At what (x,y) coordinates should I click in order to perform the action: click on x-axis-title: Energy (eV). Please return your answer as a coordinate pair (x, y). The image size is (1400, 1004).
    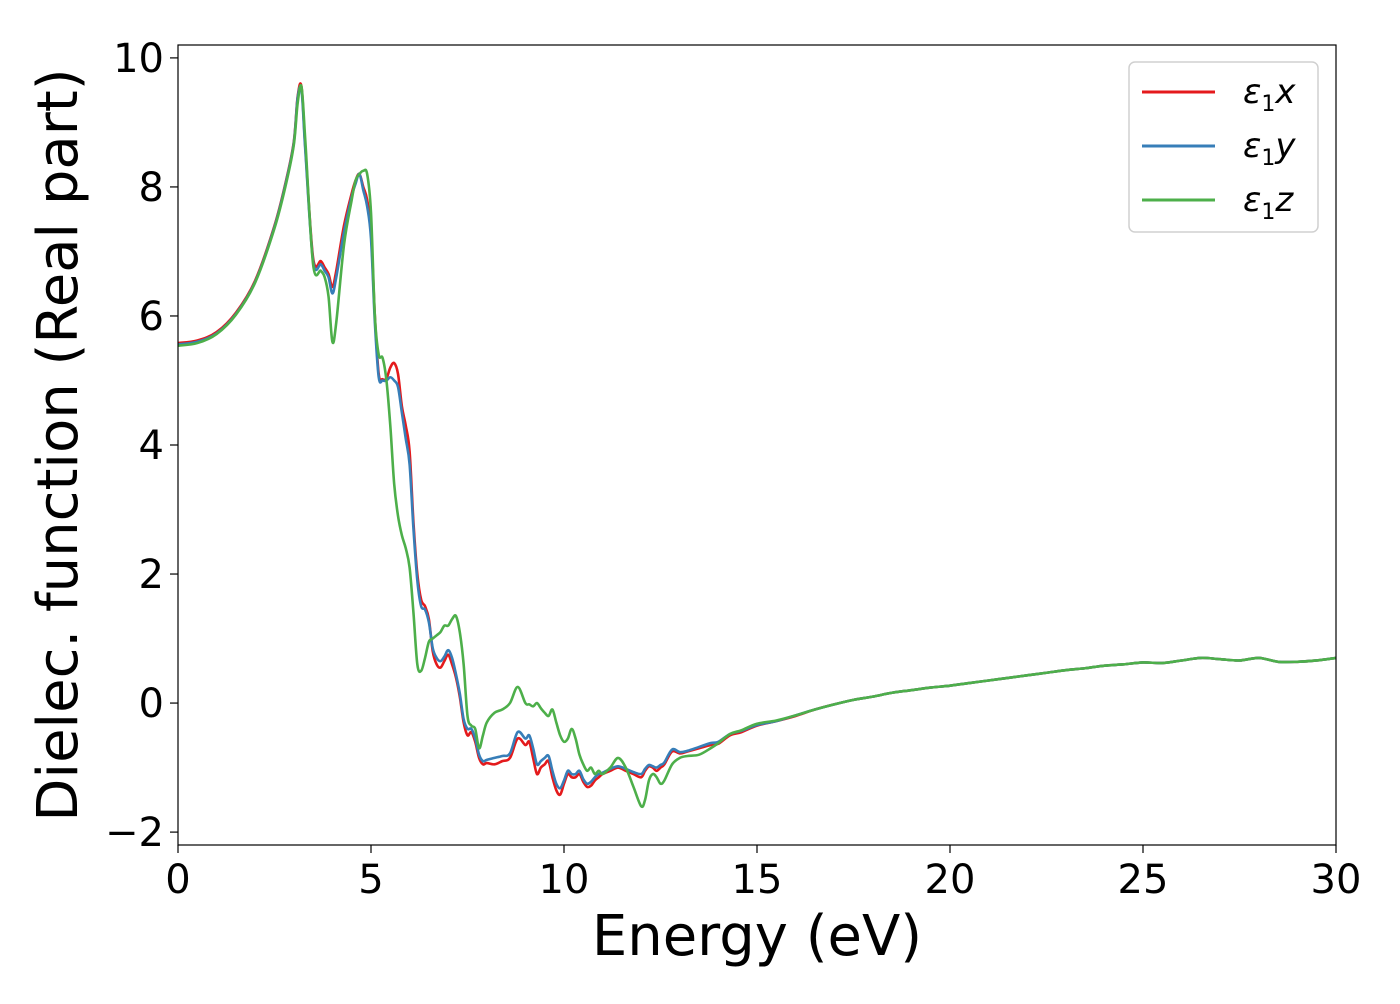
    Looking at the image, I should click on (757, 936).